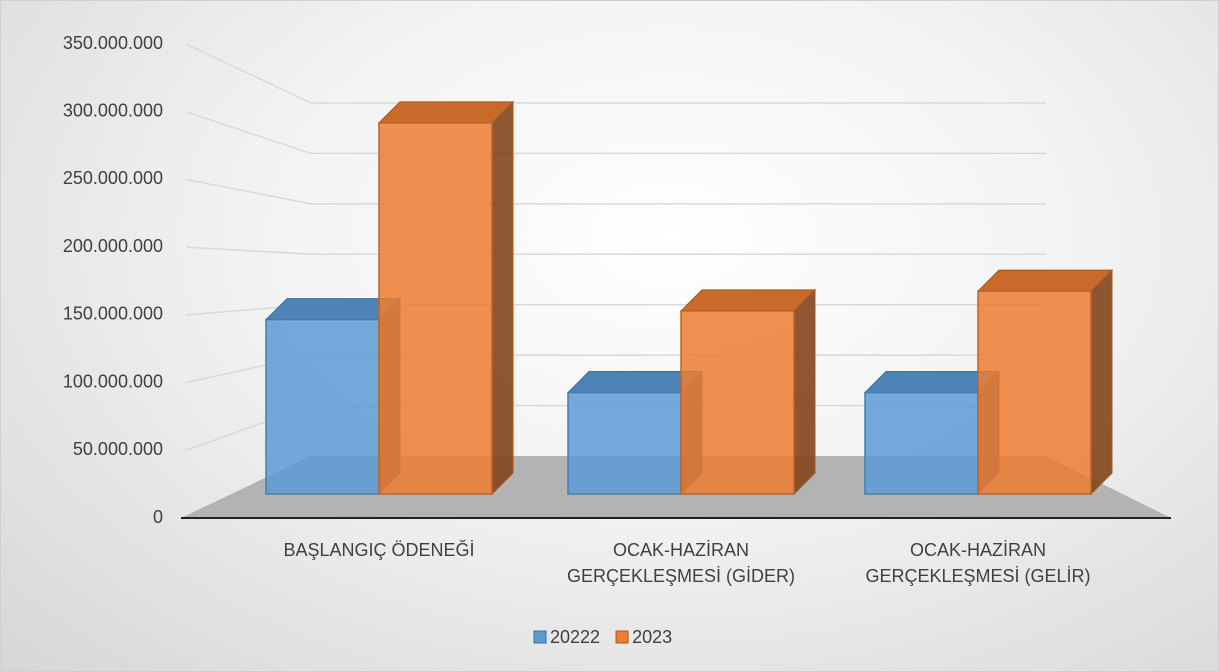  I want to click on y-tick-label: 150.000.000, so click(113, 314).